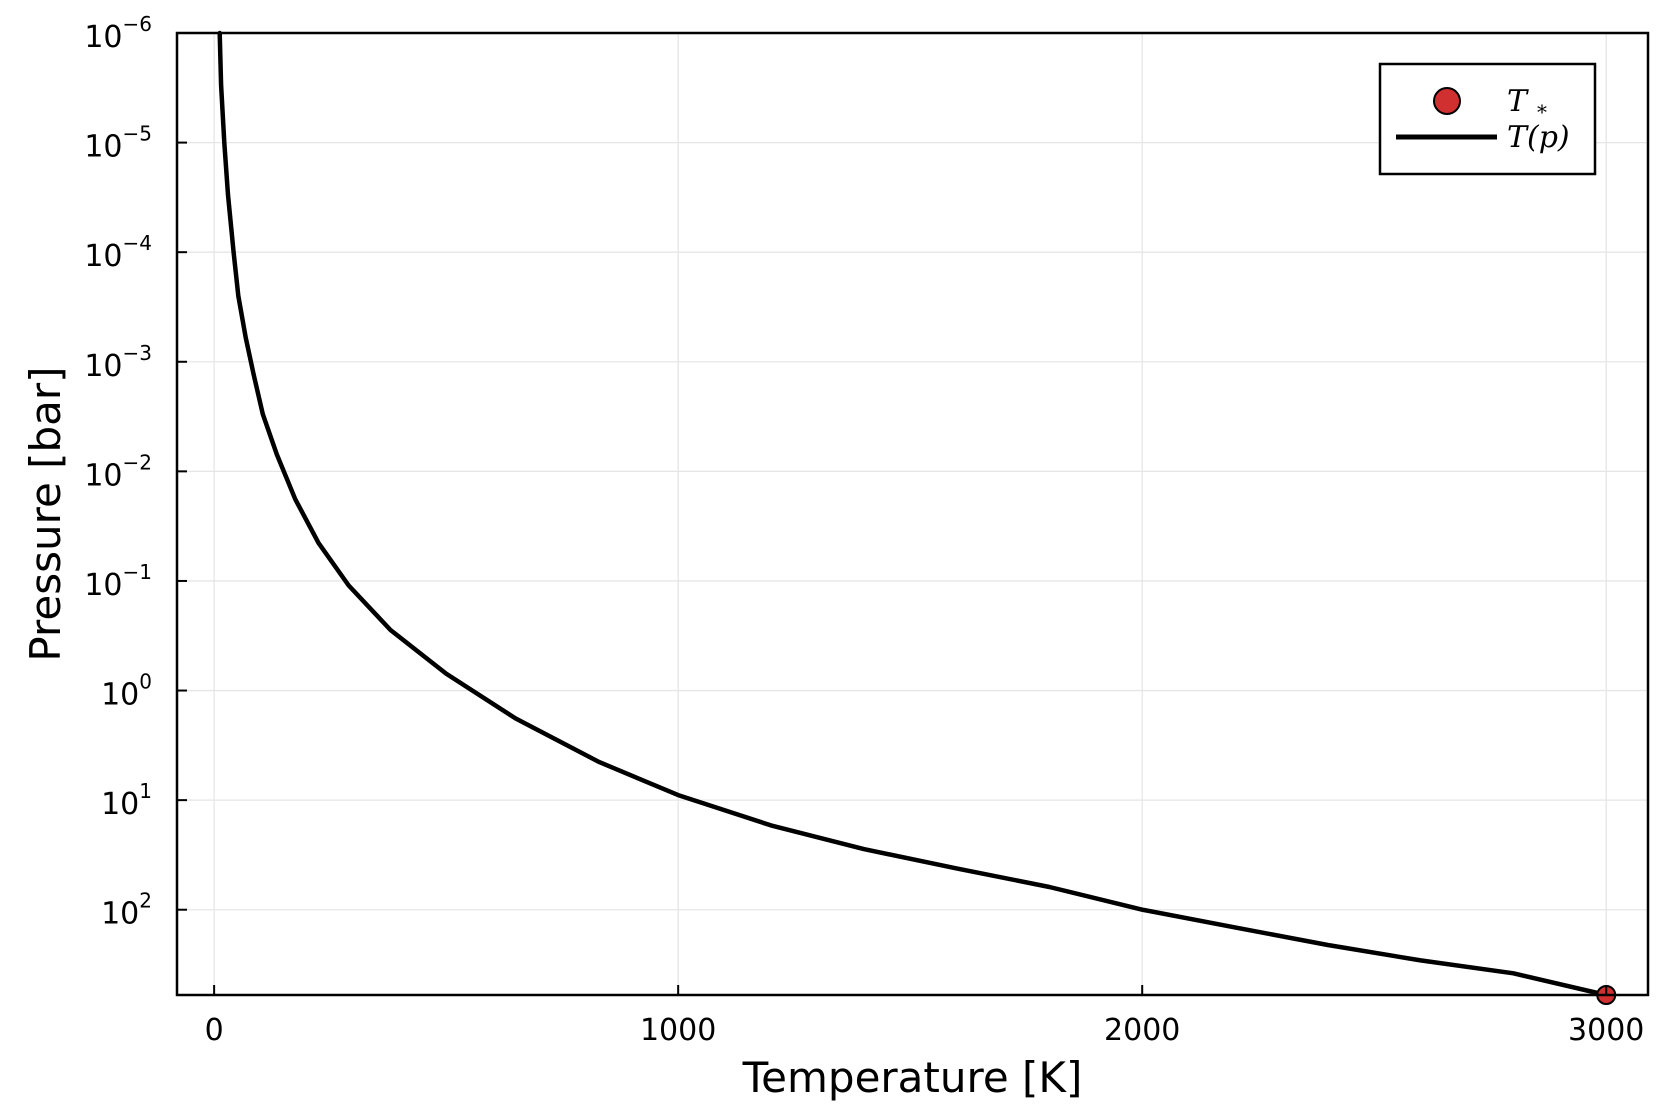 The image size is (1667, 1112). I want to click on y-tick-label: 10¹, so click(126, 800).